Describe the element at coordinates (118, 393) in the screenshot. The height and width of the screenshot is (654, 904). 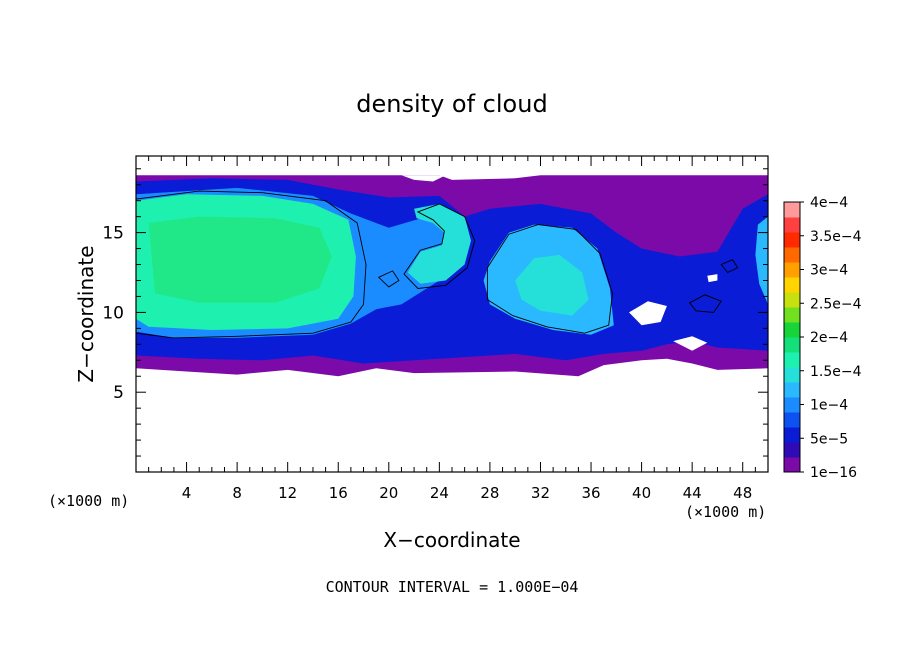
I see `y-tick-label: 5` at that location.